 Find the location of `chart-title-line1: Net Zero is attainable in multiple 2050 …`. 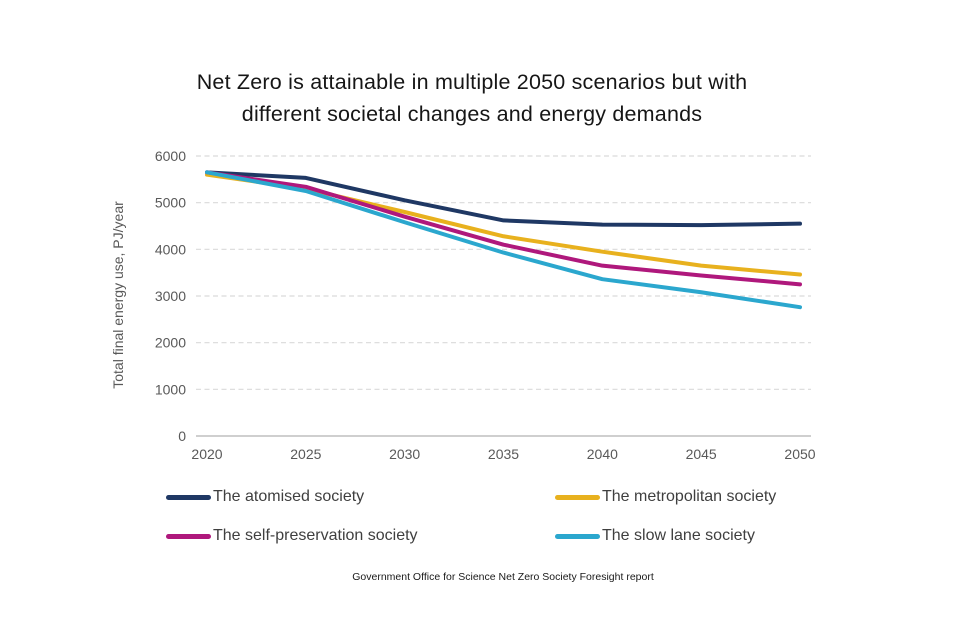

chart-title-line1: Net Zero is attainable in multiple 2050 … is located at coordinates (472, 82).